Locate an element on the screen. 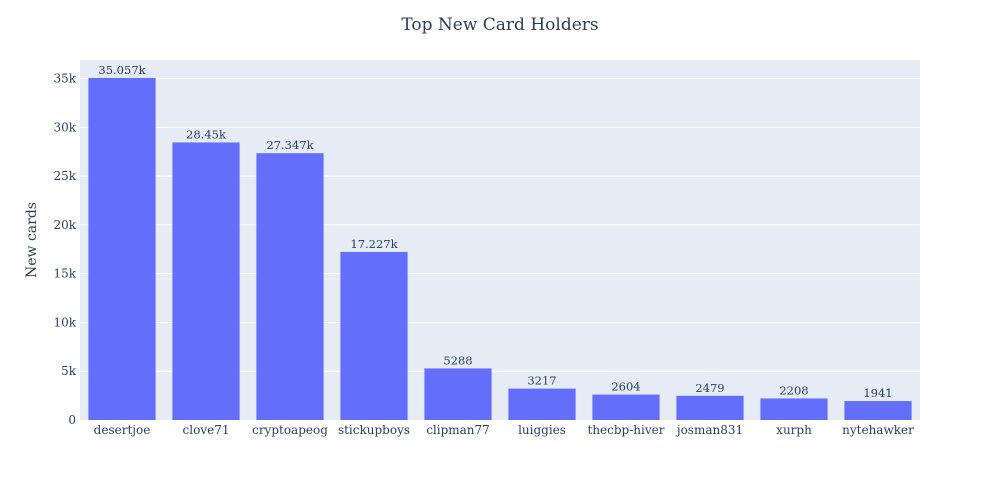 The image size is (1000, 500). bar-data-label: 35.057k is located at coordinates (122, 70).